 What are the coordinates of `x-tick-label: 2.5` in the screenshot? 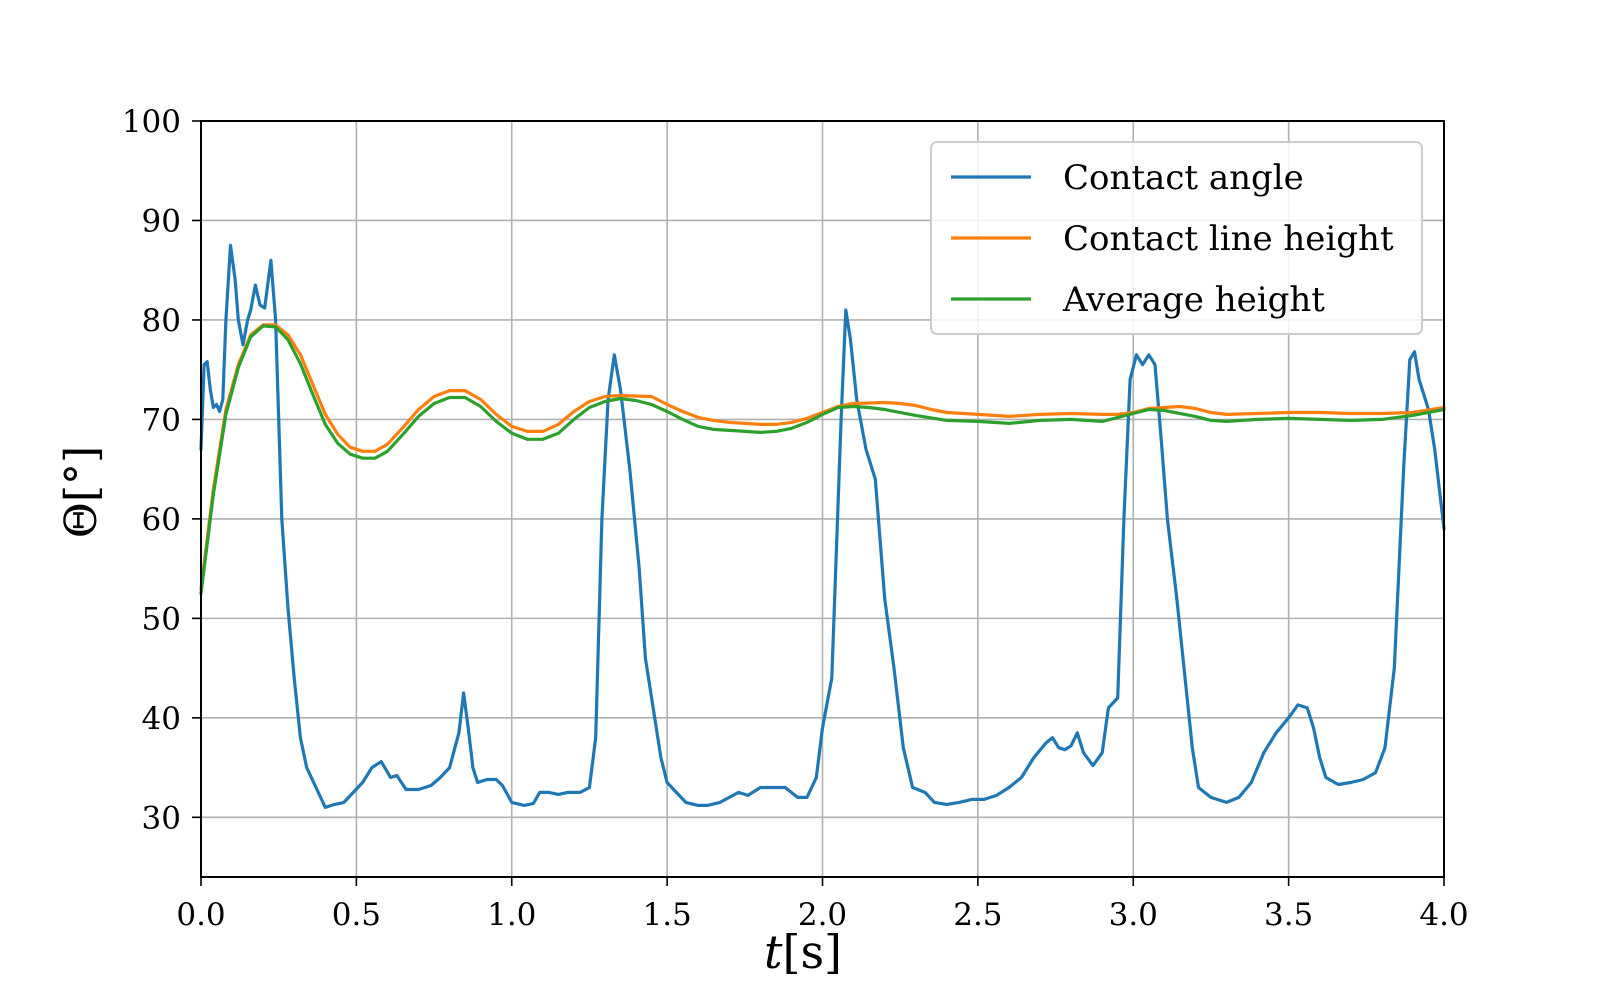 It's located at (977, 915).